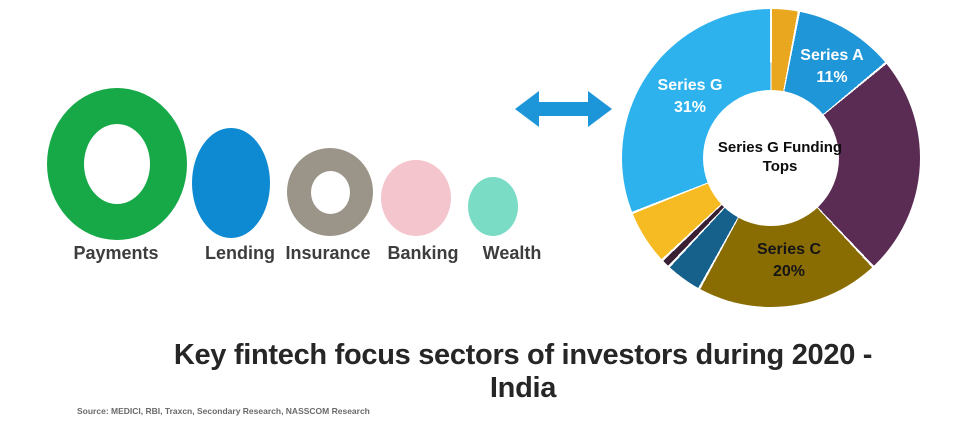  Describe the element at coordinates (780, 166) in the screenshot. I see `donut-center-line2: Tops` at that location.